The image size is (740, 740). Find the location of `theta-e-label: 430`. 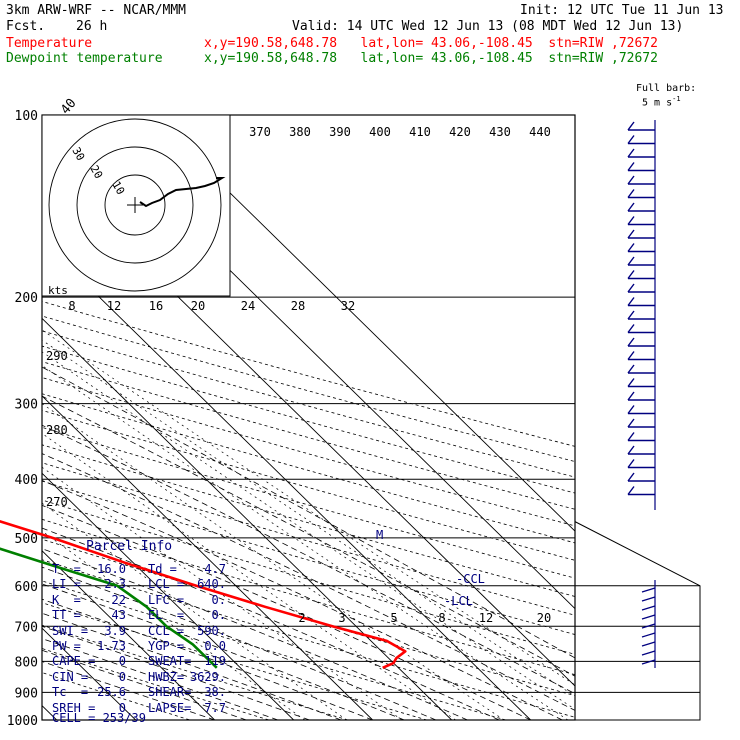

theta-e-label: 430 is located at coordinates (500, 132).